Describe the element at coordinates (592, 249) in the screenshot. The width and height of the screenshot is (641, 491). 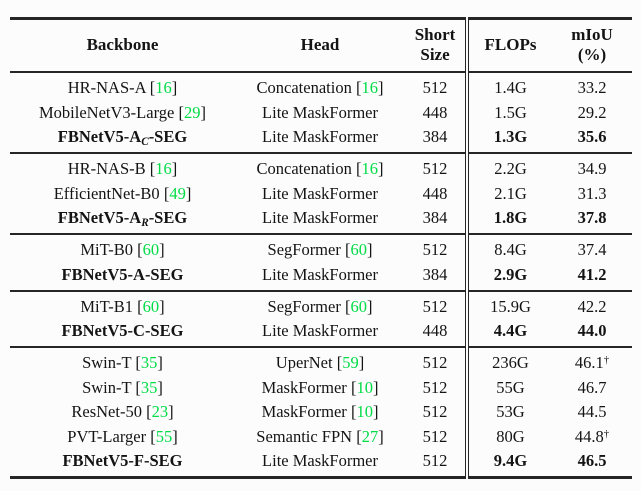
I see `miou-cell: 37.4` at that location.